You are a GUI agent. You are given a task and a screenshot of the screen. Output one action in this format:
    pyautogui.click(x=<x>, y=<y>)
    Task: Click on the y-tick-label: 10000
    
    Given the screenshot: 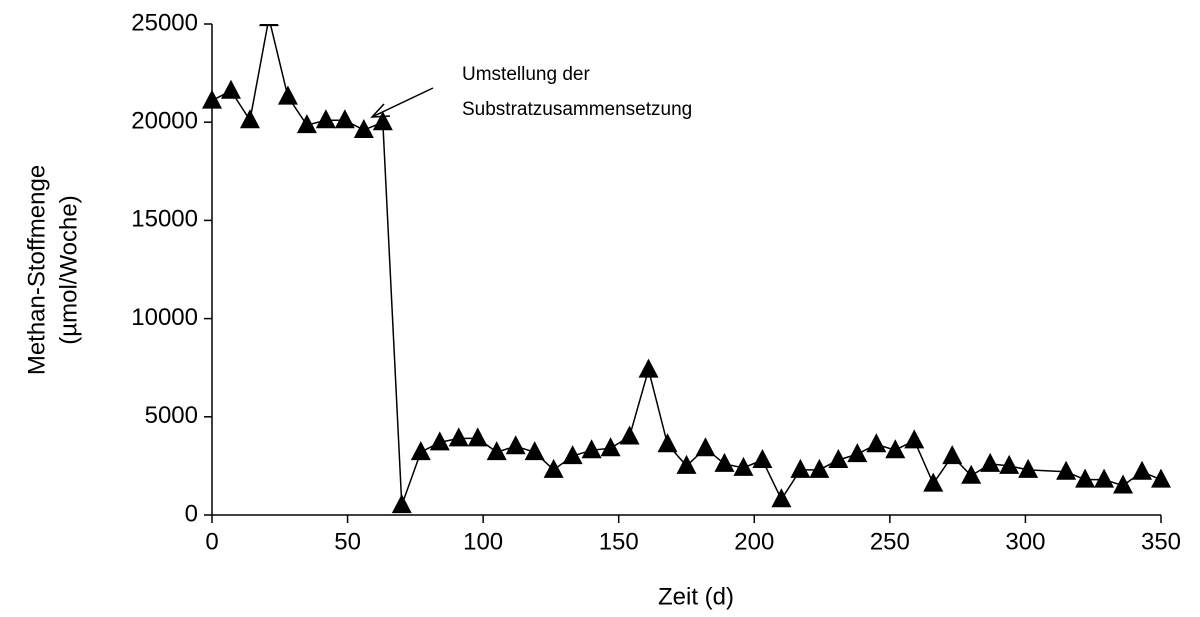 What is the action you would take?
    pyautogui.click(x=164, y=317)
    